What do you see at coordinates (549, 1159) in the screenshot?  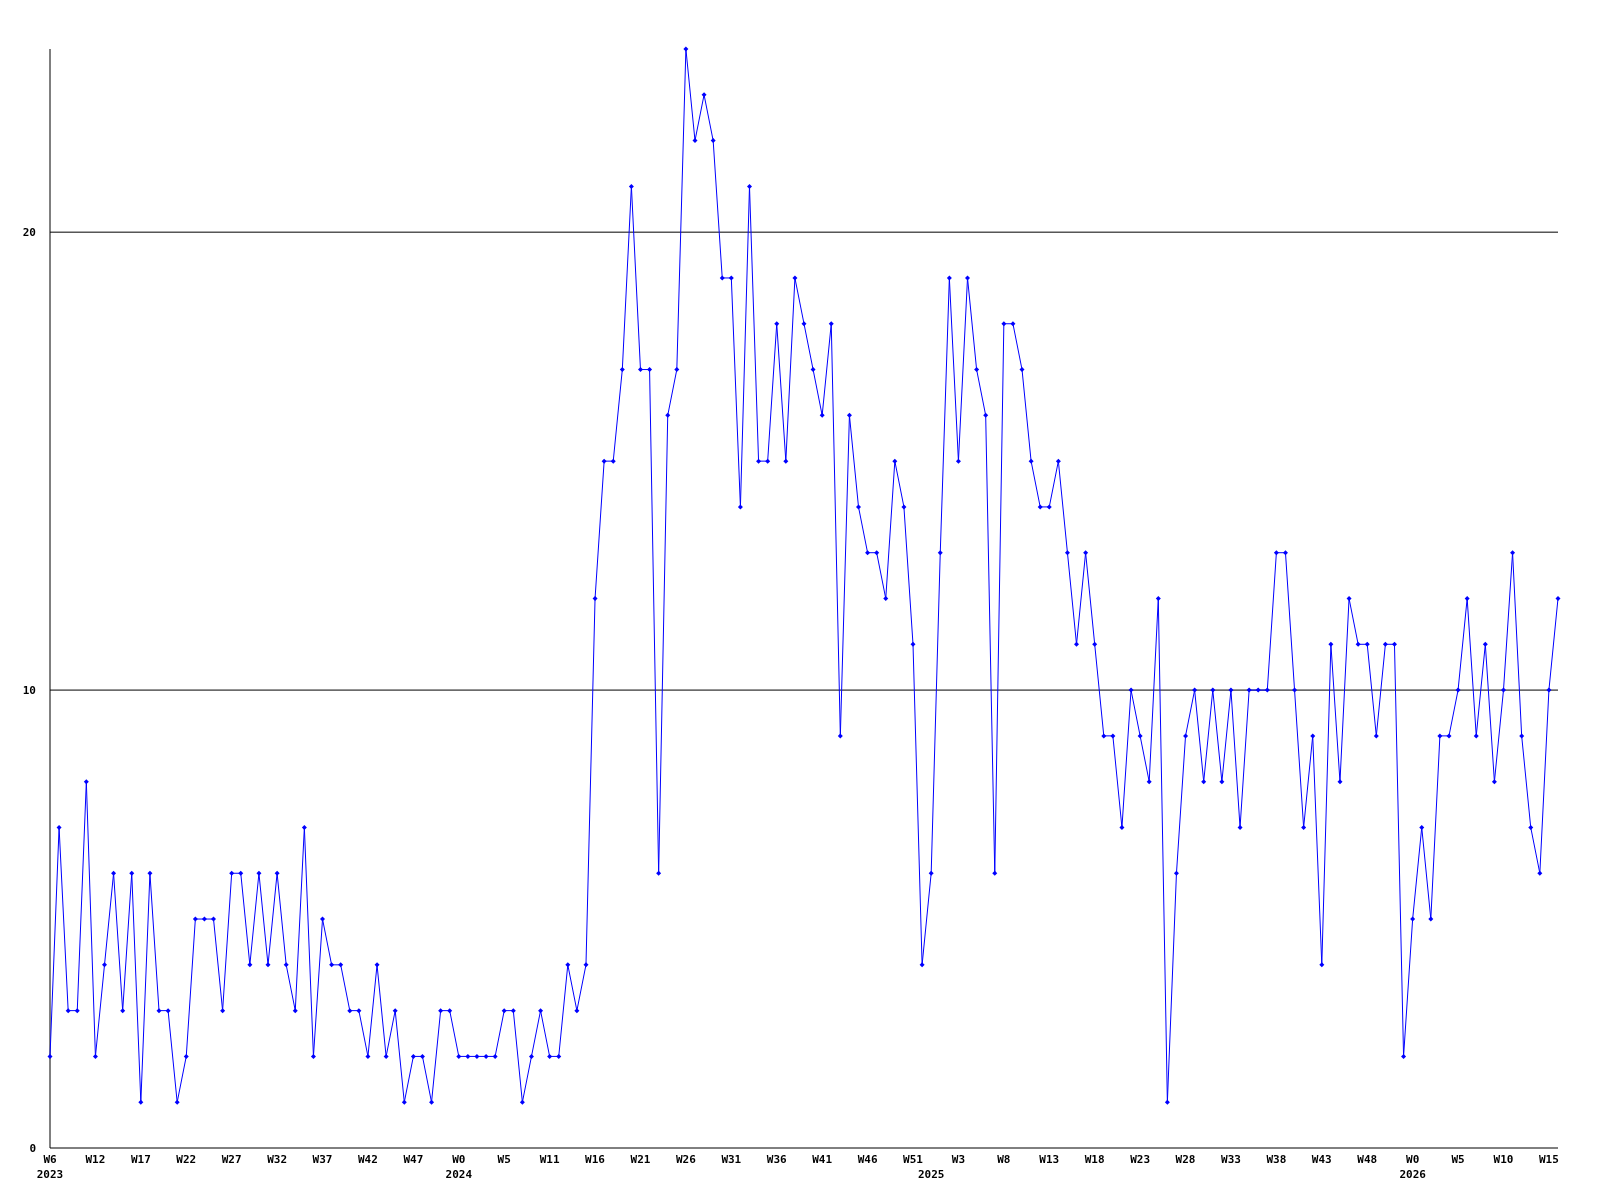 I see `x-tick-label: W11` at bounding box center [549, 1159].